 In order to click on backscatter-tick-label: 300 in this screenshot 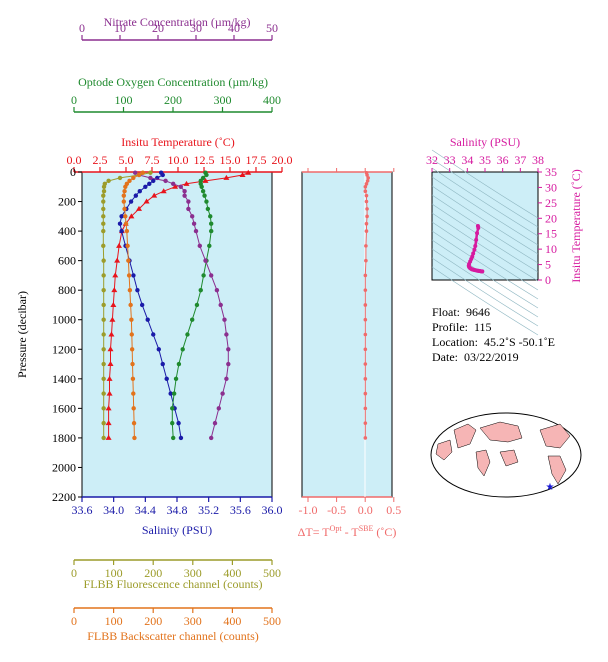, I will do `click(193, 621)`.